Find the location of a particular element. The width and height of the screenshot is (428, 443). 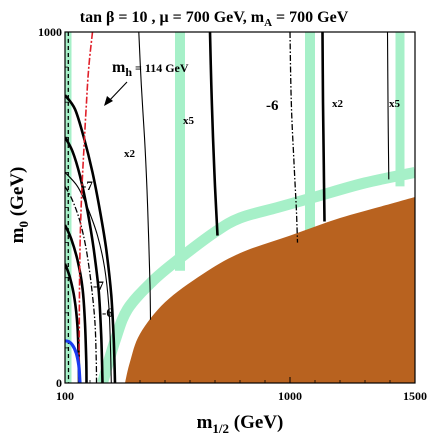

annotation-x2-right: x2 is located at coordinates (338, 104).